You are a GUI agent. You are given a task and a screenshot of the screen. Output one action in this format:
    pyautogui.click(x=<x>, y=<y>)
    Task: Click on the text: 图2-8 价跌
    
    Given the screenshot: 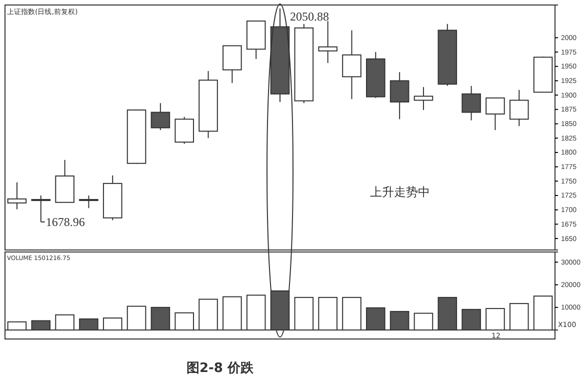 What is the action you would take?
    pyautogui.click(x=220, y=368)
    